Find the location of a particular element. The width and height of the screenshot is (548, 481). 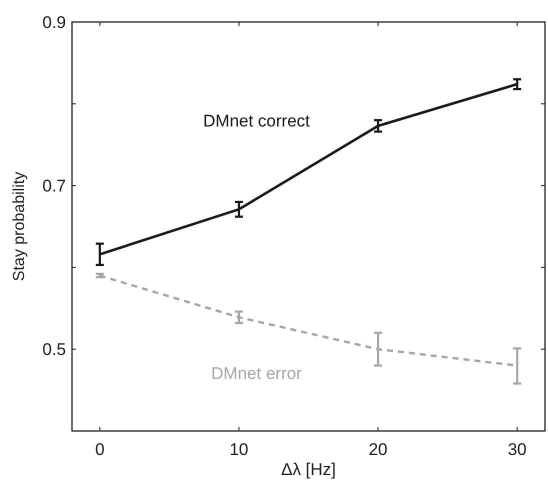

y-axis-title: Stay probability is located at coordinates (19, 227).